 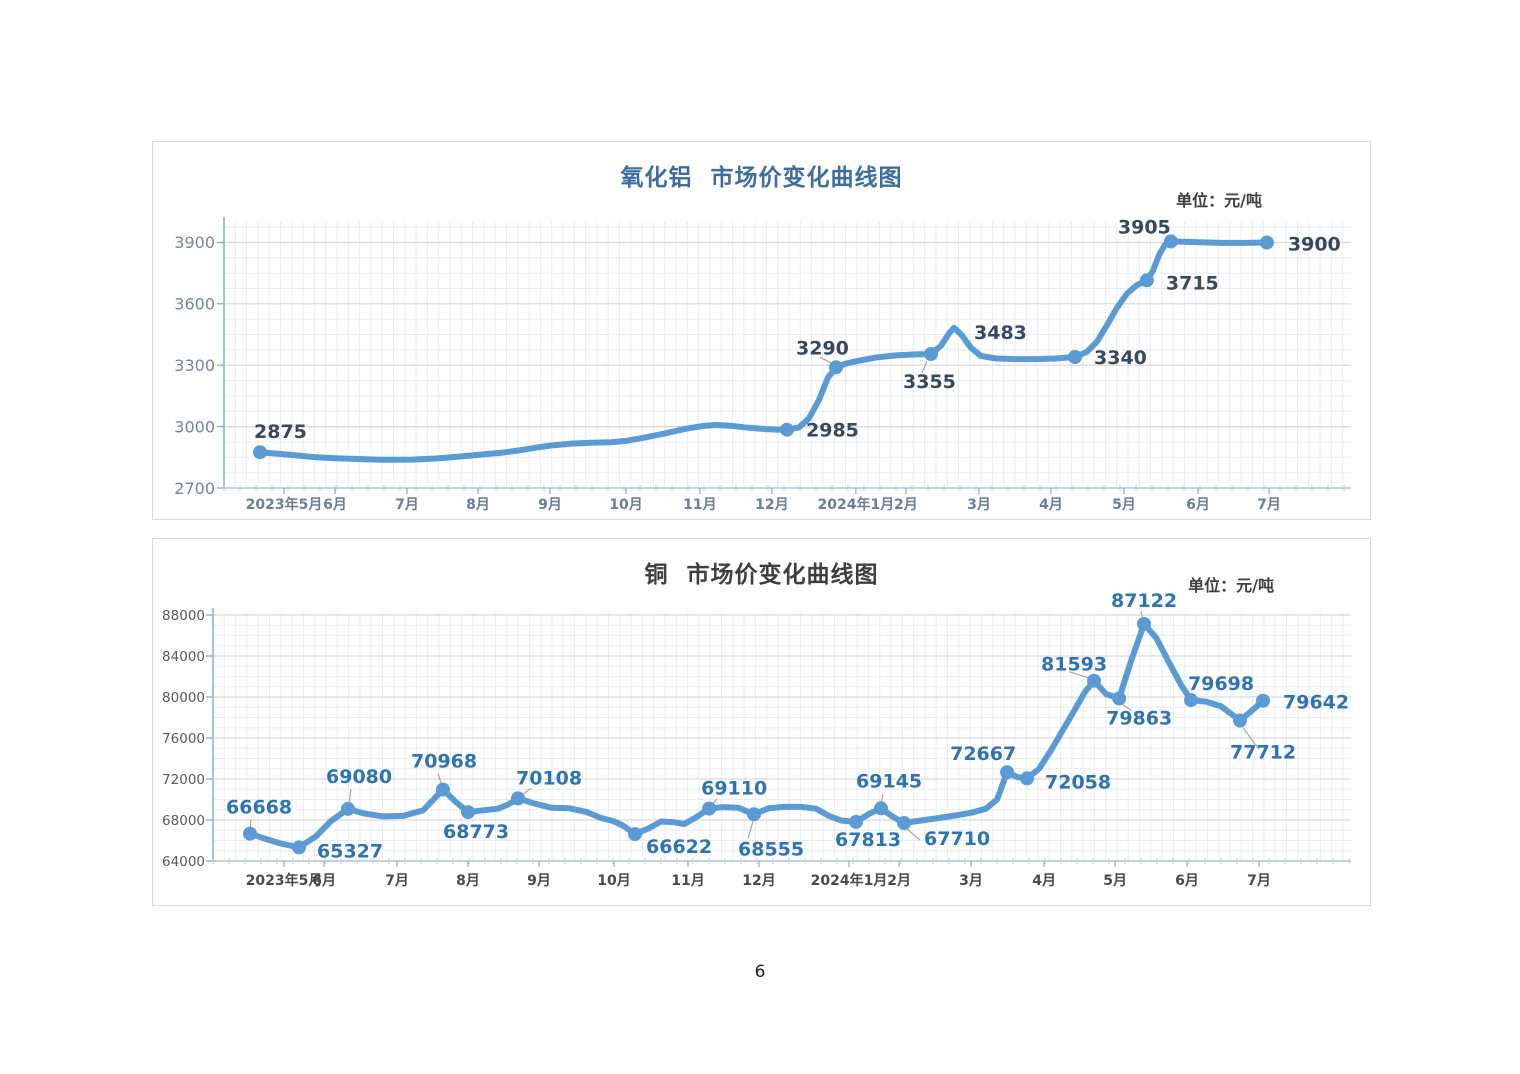 What do you see at coordinates (280, 432) in the screenshot?
I see `data-point-label: 2875` at bounding box center [280, 432].